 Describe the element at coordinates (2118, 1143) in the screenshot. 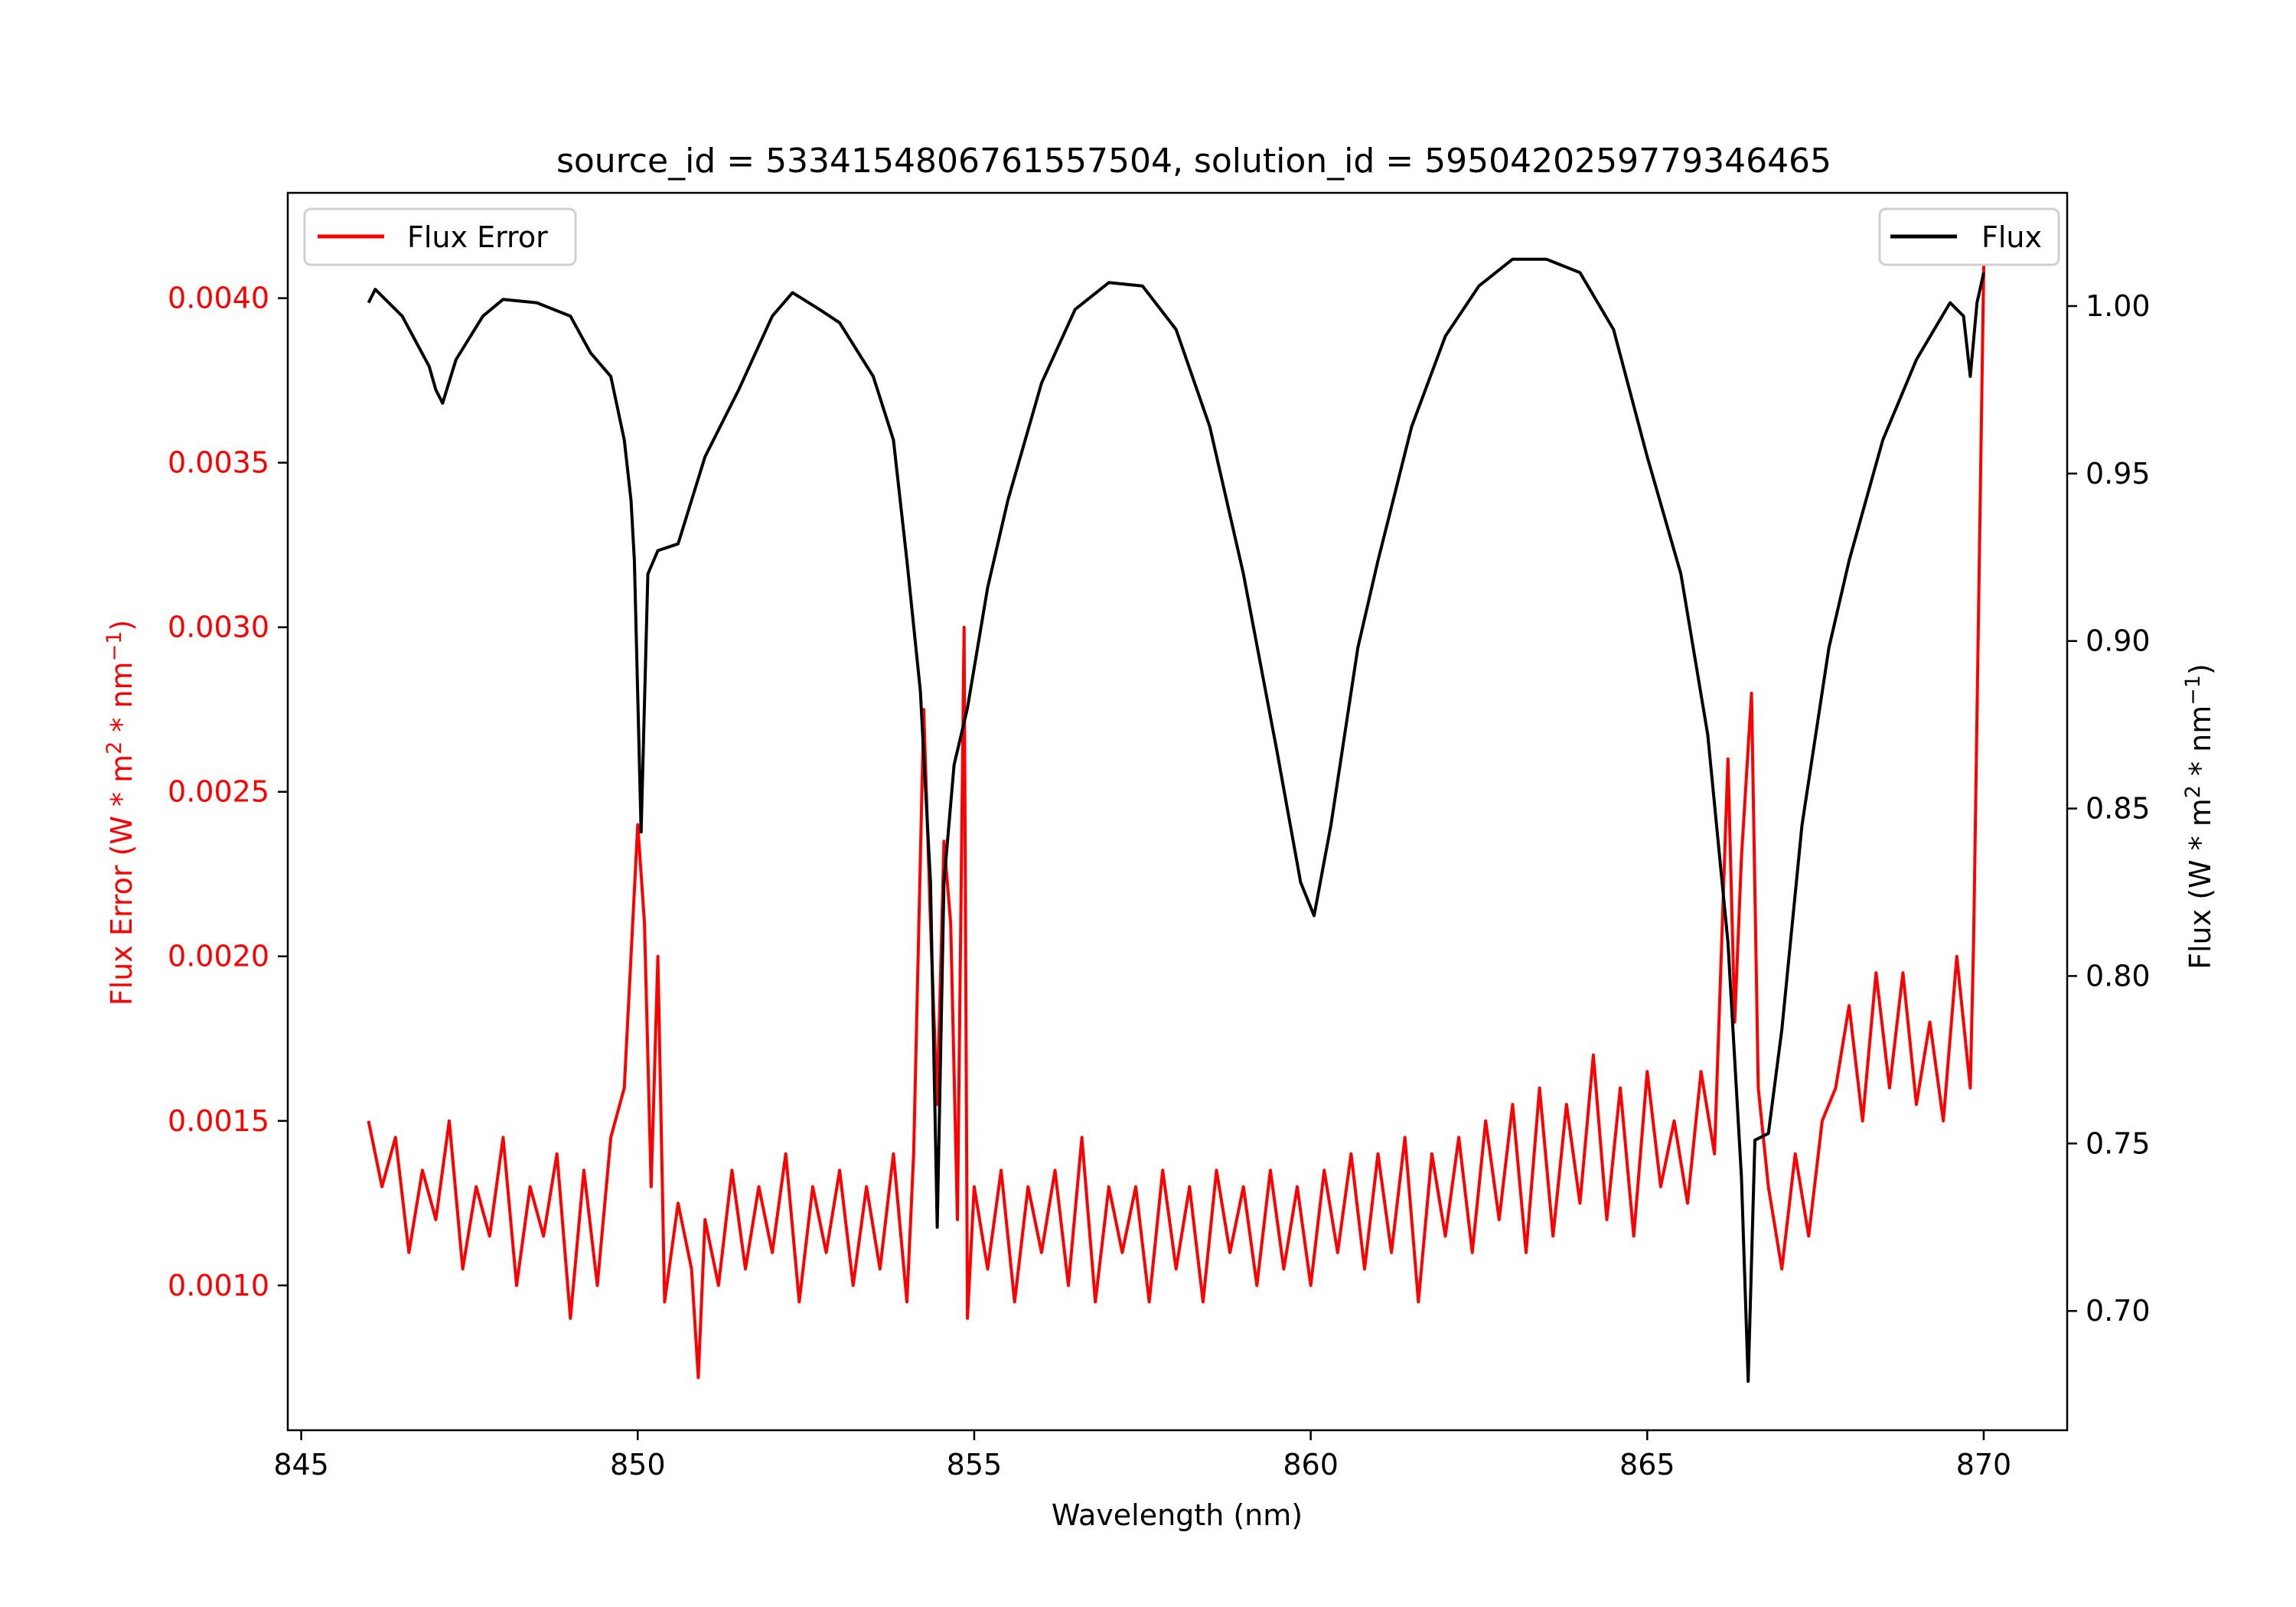

I see `right-y-tick-label: 0.75` at that location.